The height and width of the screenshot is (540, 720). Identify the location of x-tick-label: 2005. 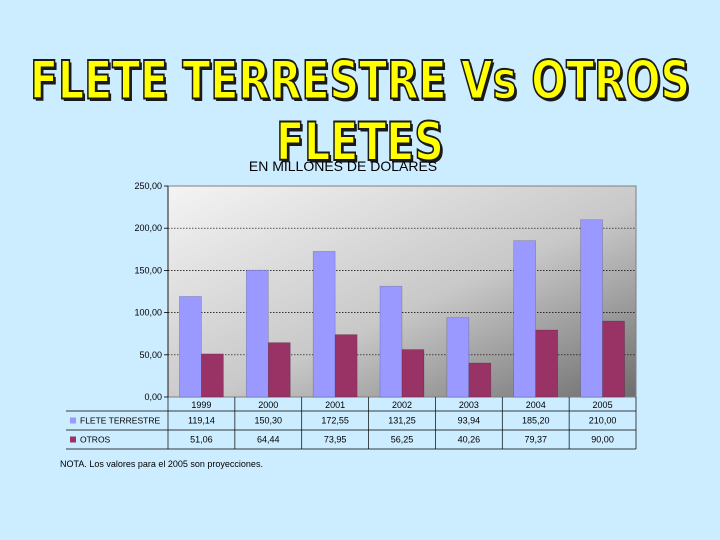
(603, 405).